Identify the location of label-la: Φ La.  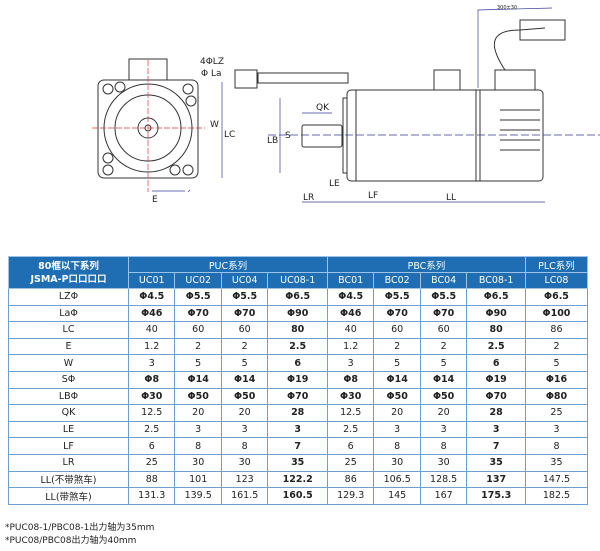
(211, 74).